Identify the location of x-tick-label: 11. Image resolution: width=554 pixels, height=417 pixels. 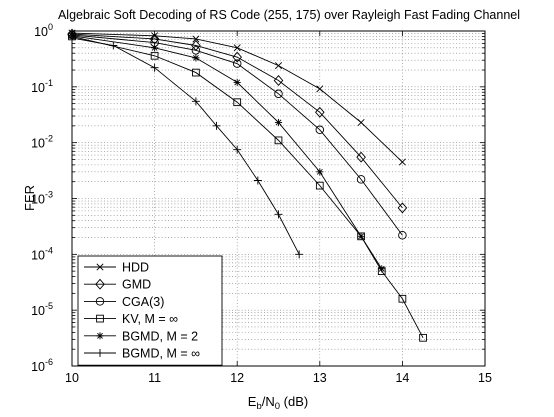
(154, 378).